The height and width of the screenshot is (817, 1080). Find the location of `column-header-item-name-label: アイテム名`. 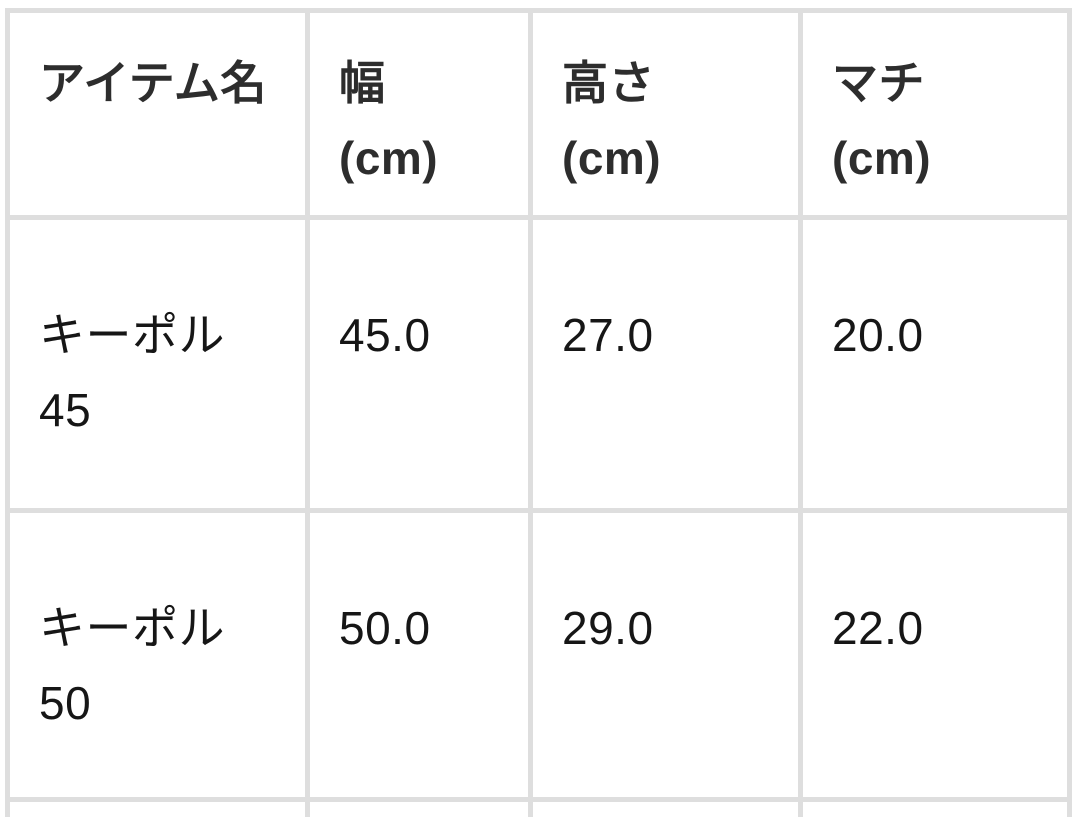

column-header-item-name-label: アイテム名 is located at coordinates (153, 83).